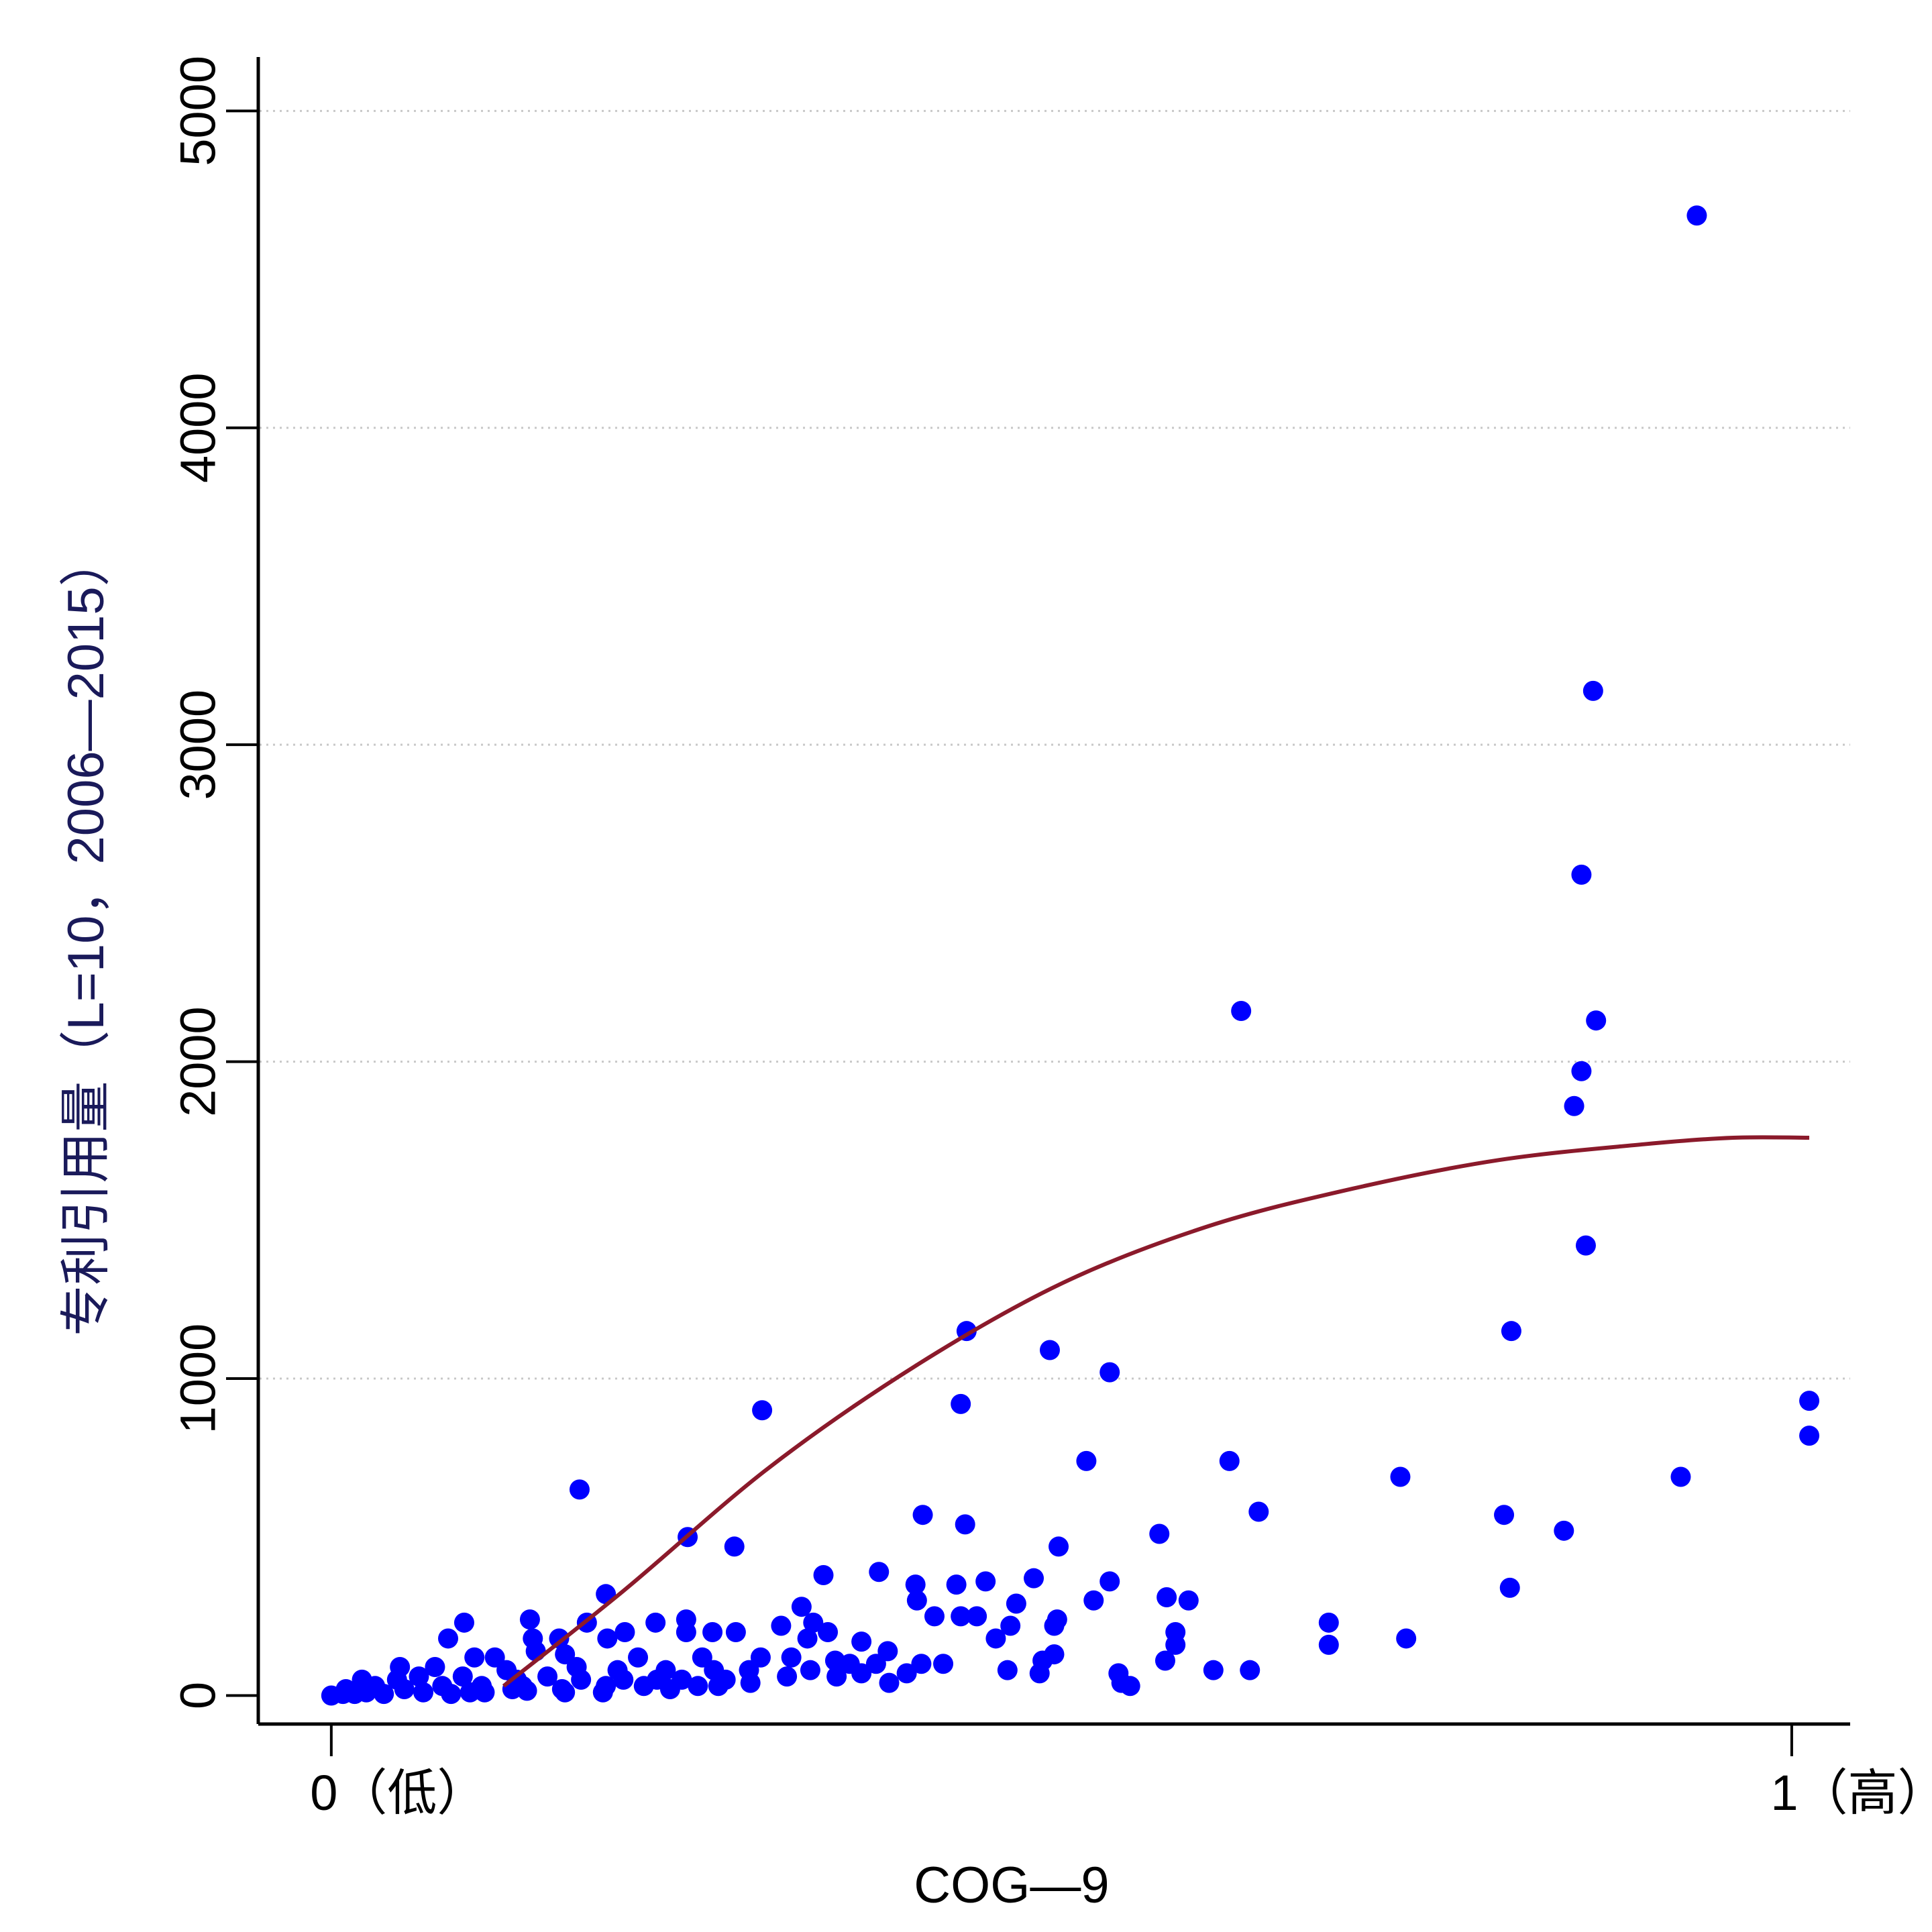 The height and width of the screenshot is (1932, 1932). What do you see at coordinates (198, 745) in the screenshot?
I see `y-tick-label: 3000` at bounding box center [198, 745].